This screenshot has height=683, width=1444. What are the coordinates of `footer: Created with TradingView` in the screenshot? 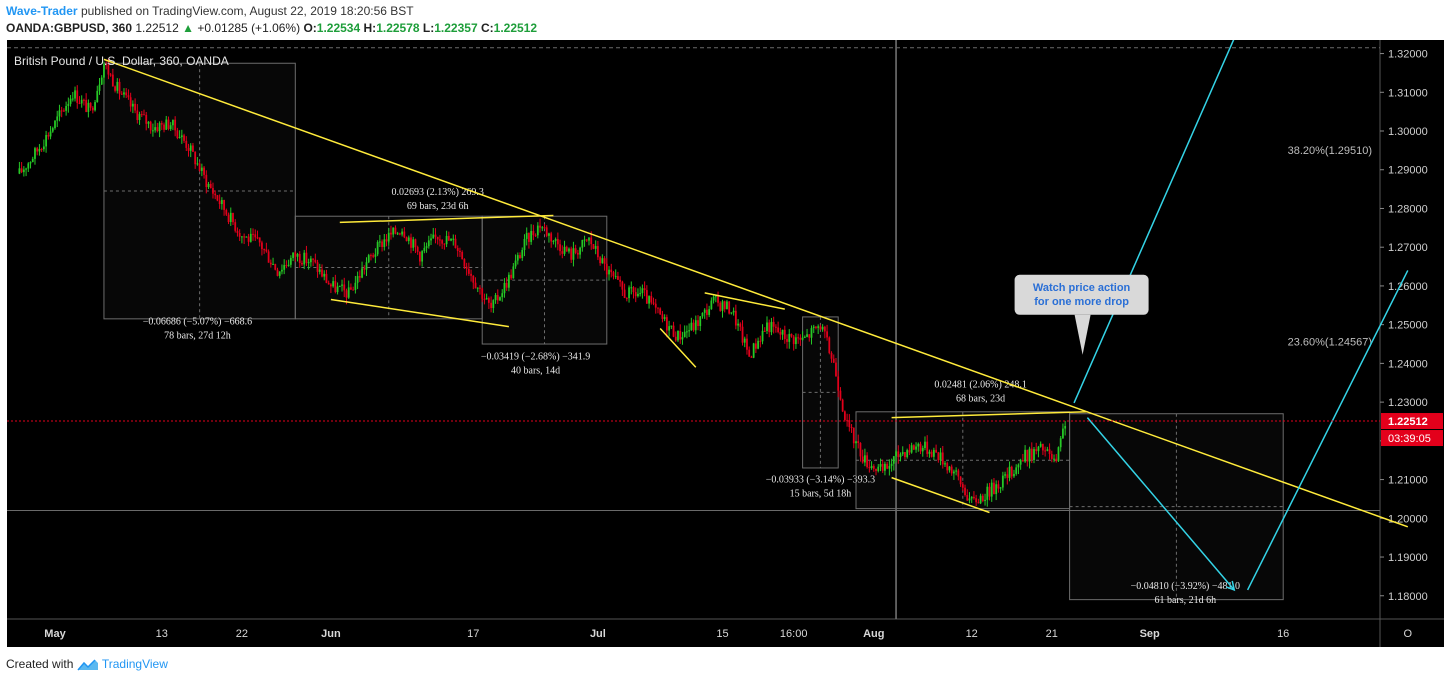 It's located at (87, 664).